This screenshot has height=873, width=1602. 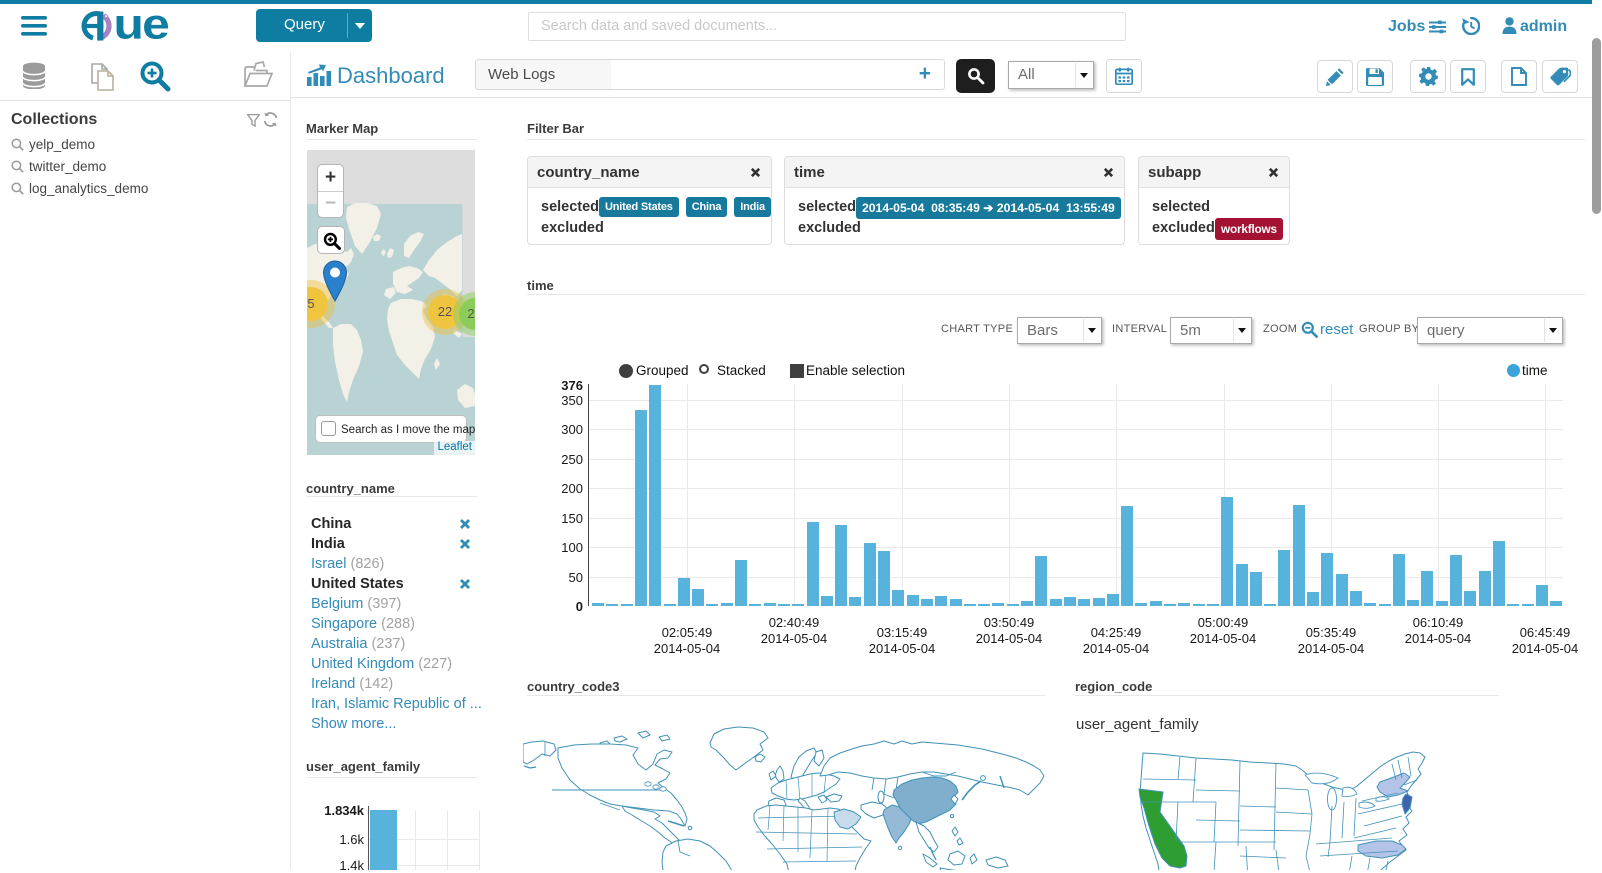 What do you see at coordinates (141, 26) in the screenshot?
I see `svg-text: ue` at bounding box center [141, 26].